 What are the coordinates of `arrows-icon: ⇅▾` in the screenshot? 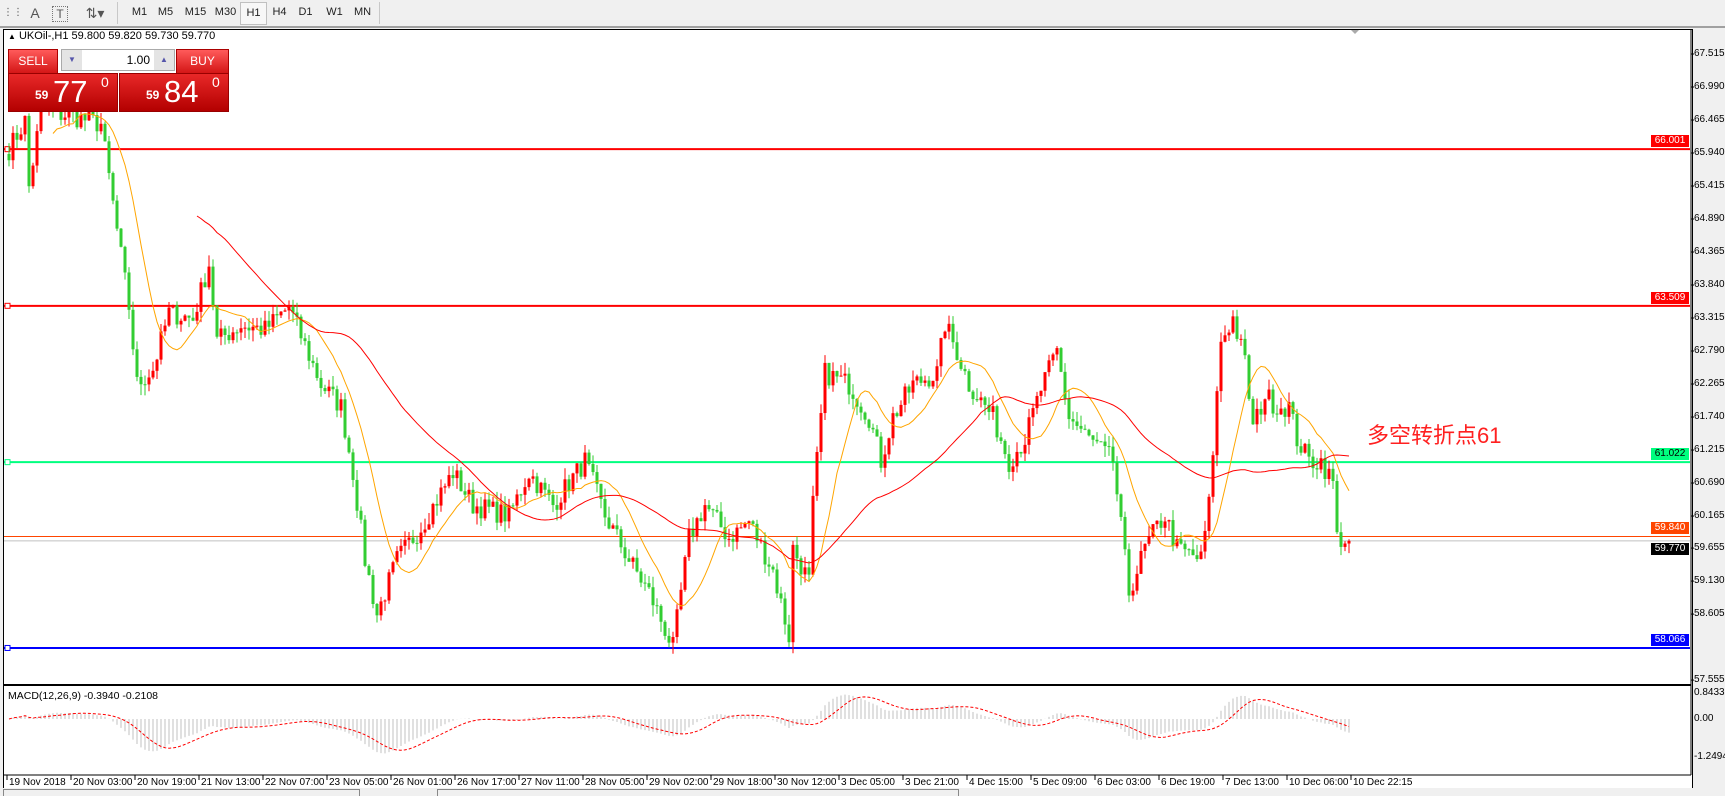 It's located at (95, 13).